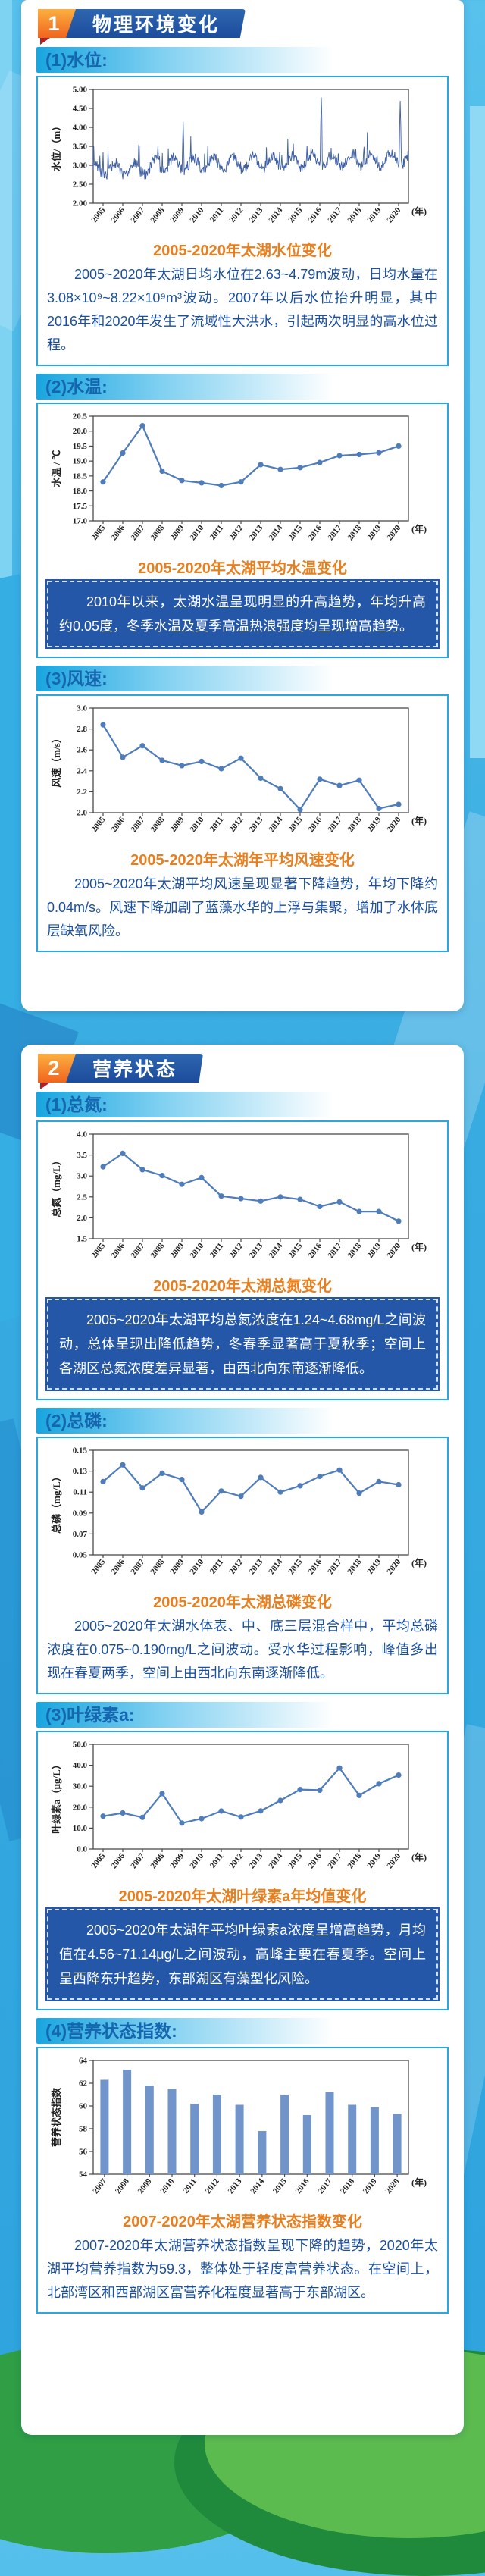  I want to click on svg-text: 2019, so click(370, 2185).